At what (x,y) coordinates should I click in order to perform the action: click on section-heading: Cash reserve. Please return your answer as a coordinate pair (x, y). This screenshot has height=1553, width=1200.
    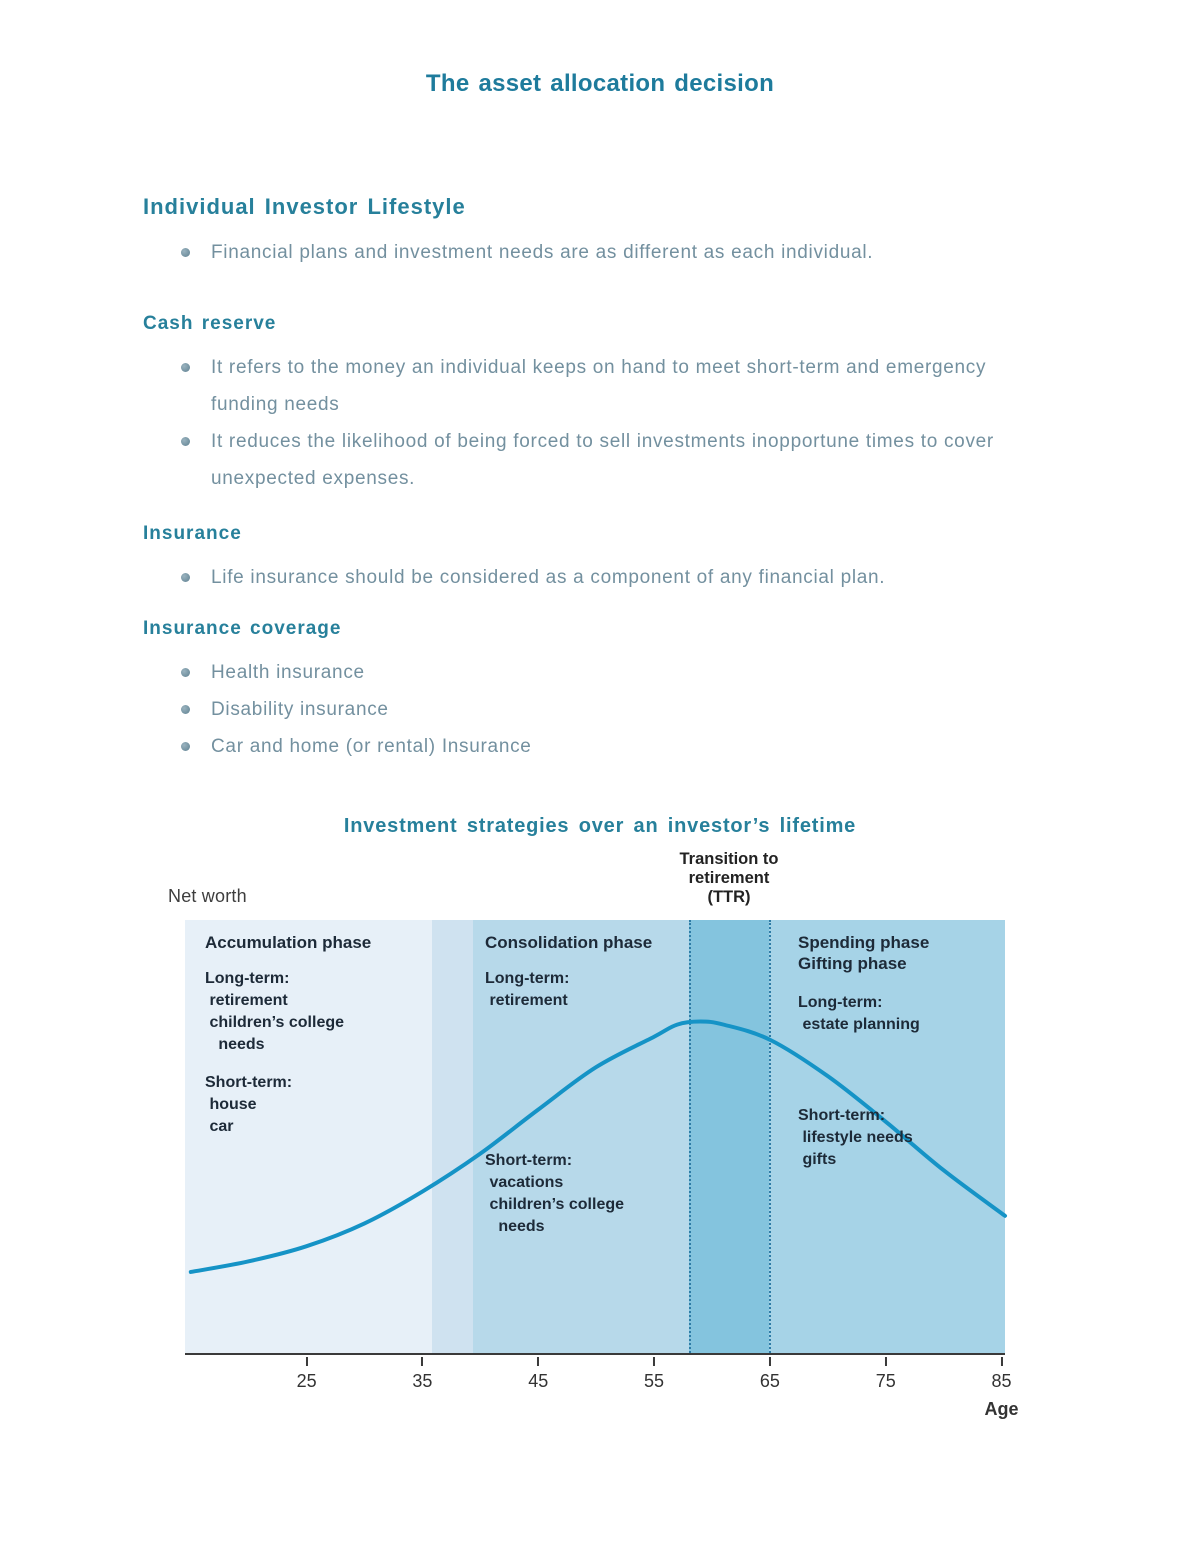
    Looking at the image, I should click on (210, 323).